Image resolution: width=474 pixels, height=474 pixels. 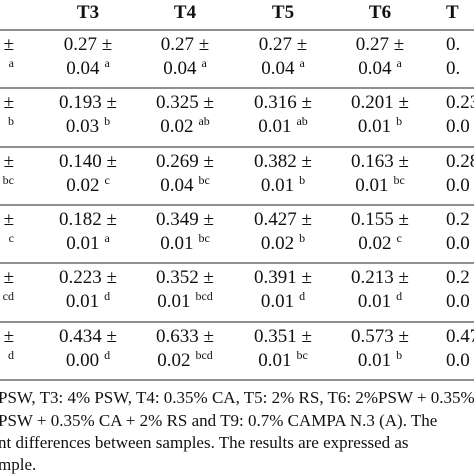 What do you see at coordinates (88, 360) in the screenshot?
I see `cell-line: 0.00 d` at bounding box center [88, 360].